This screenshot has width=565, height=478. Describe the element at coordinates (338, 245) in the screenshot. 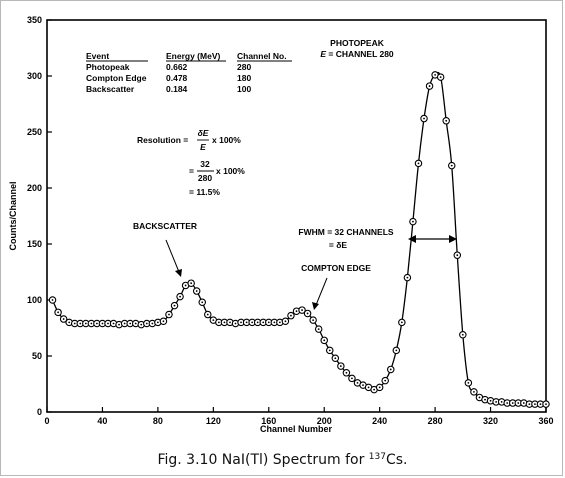

I see `fwhm-delta-label: = δE` at that location.